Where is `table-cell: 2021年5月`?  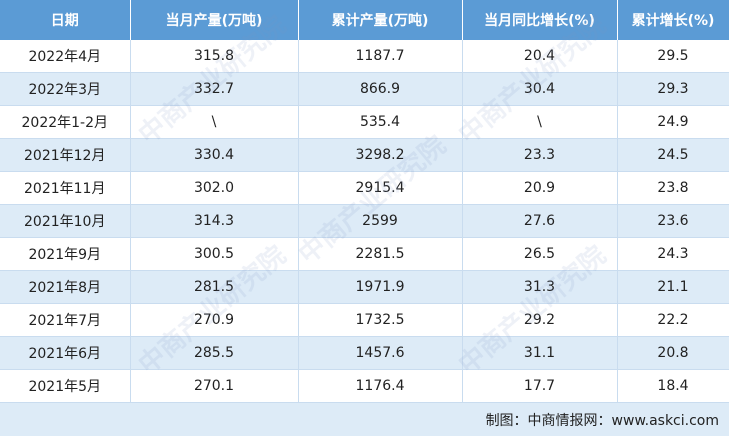
table-cell: 2021年5月 is located at coordinates (65, 386).